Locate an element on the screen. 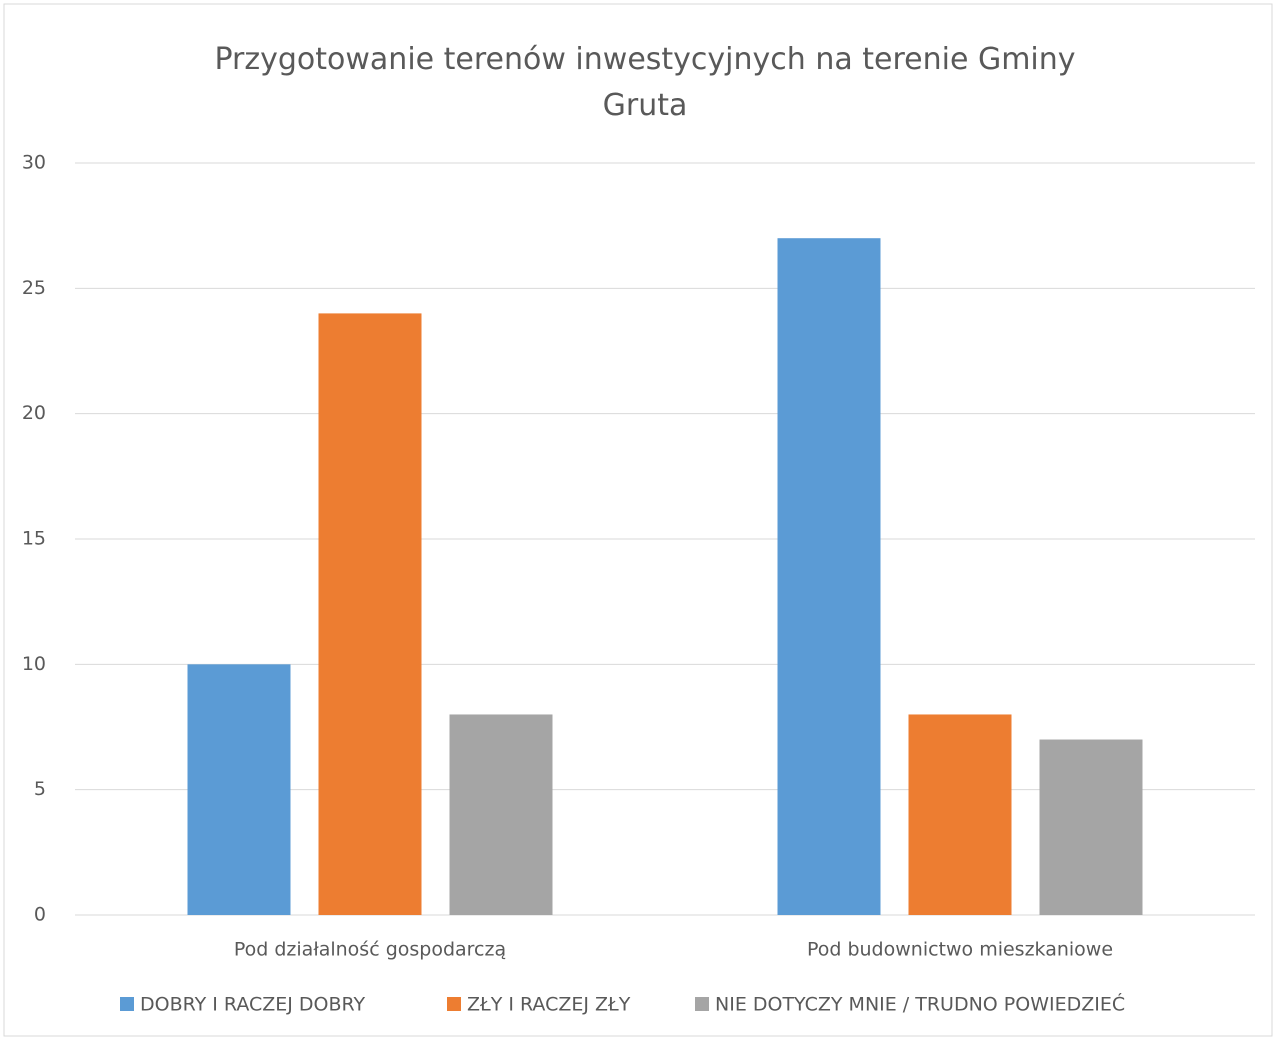 The width and height of the screenshot is (1276, 1044). y-tick-label: 25 is located at coordinates (34, 288).